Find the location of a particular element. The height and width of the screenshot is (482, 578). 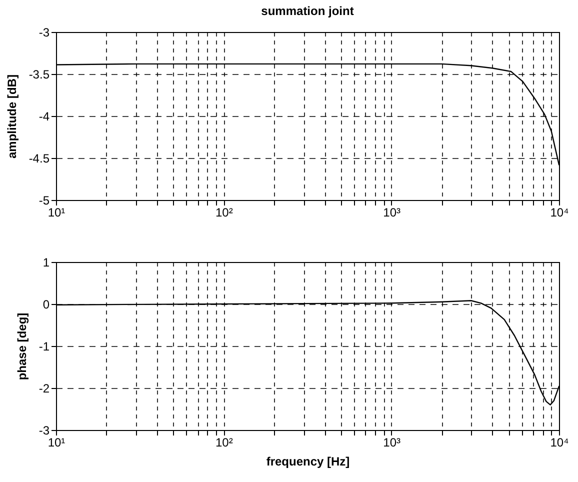

y-axis-title: phase [deg] is located at coordinates (21, 346).